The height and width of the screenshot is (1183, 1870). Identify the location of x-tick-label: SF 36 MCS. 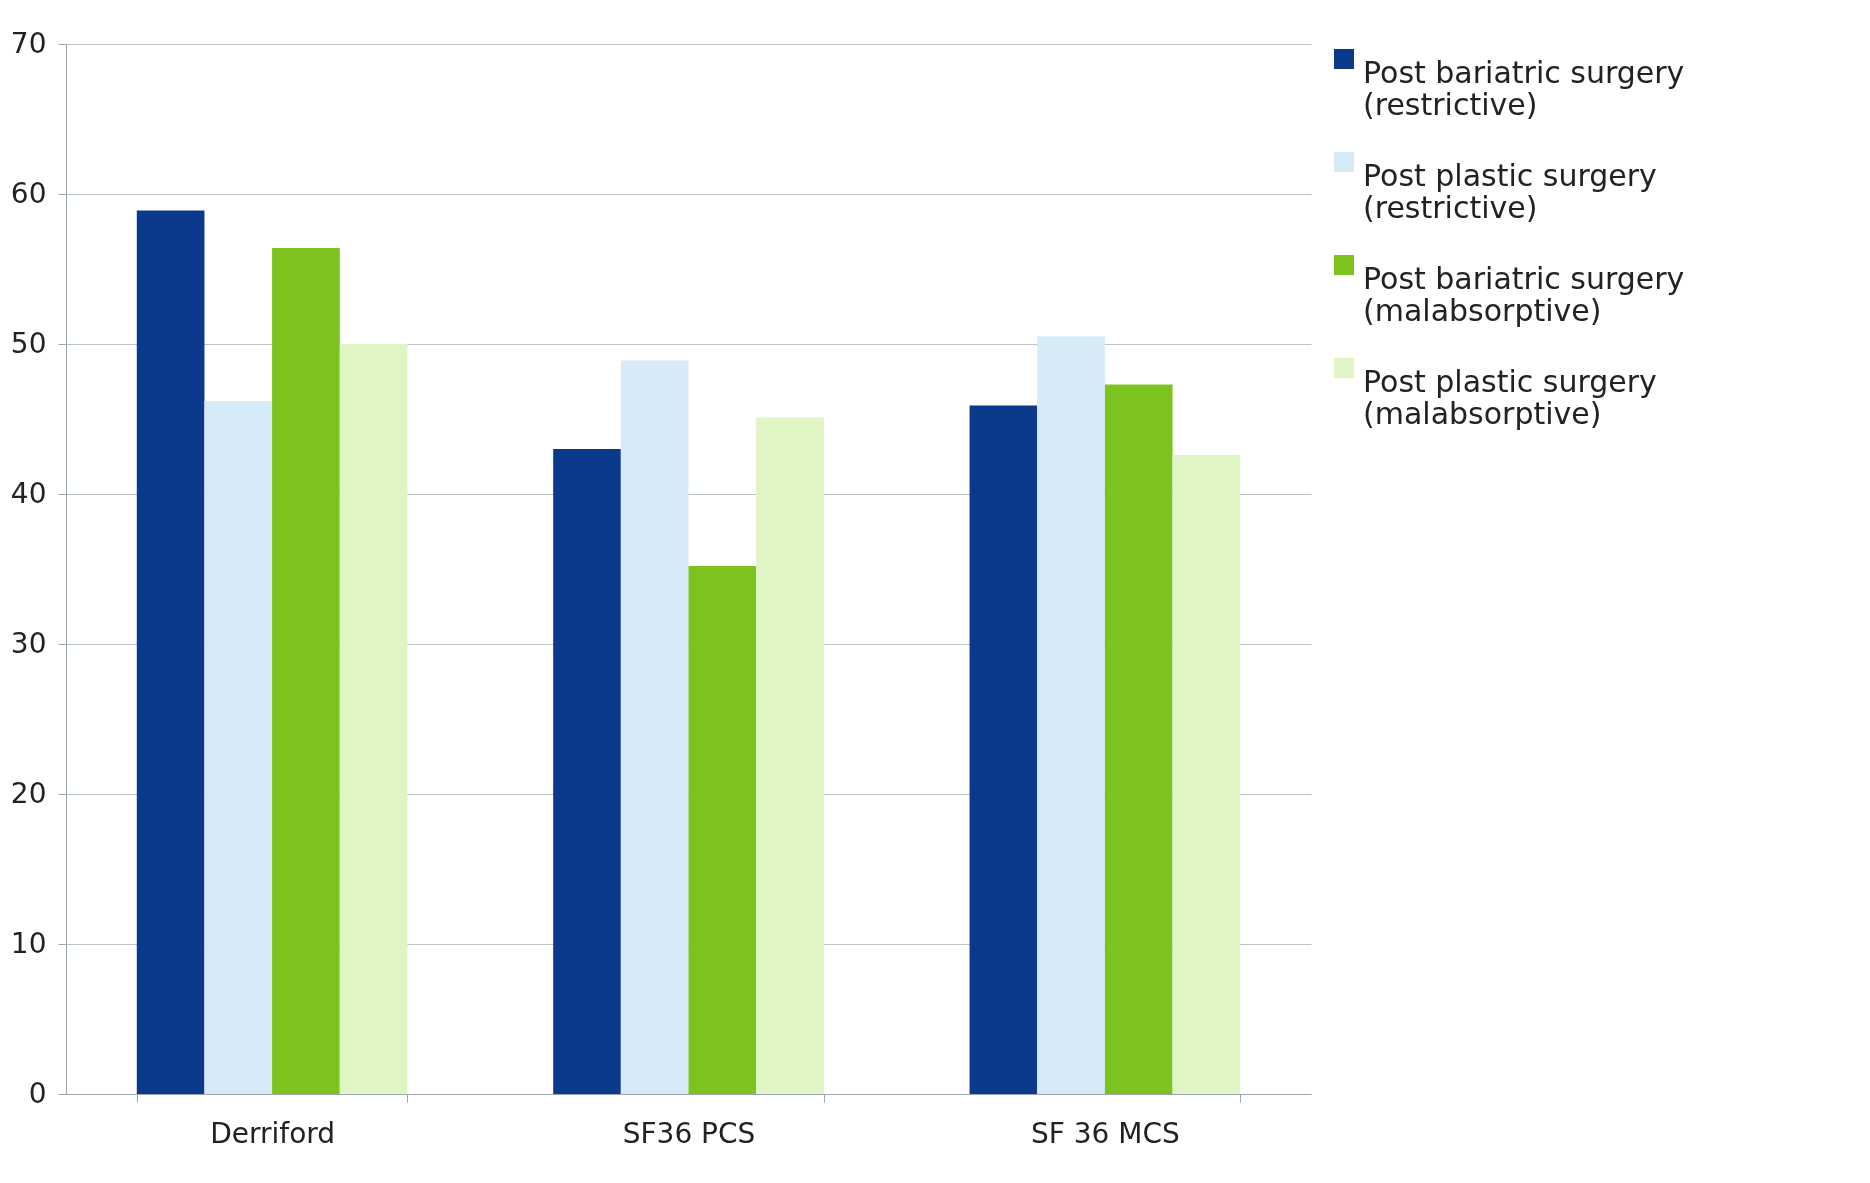
(1105, 1133).